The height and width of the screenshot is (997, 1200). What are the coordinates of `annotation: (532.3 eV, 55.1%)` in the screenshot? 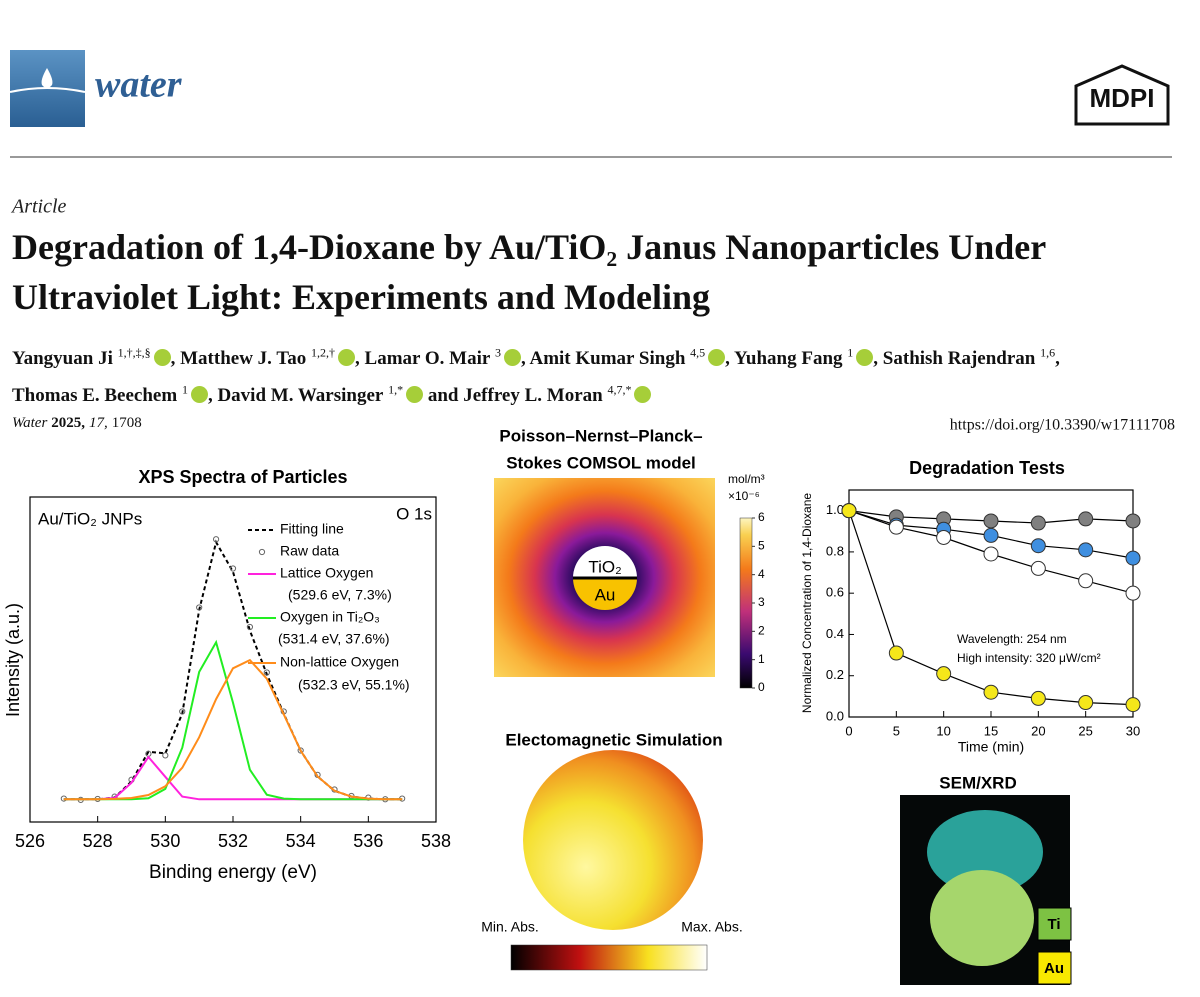 It's located at (354, 685).